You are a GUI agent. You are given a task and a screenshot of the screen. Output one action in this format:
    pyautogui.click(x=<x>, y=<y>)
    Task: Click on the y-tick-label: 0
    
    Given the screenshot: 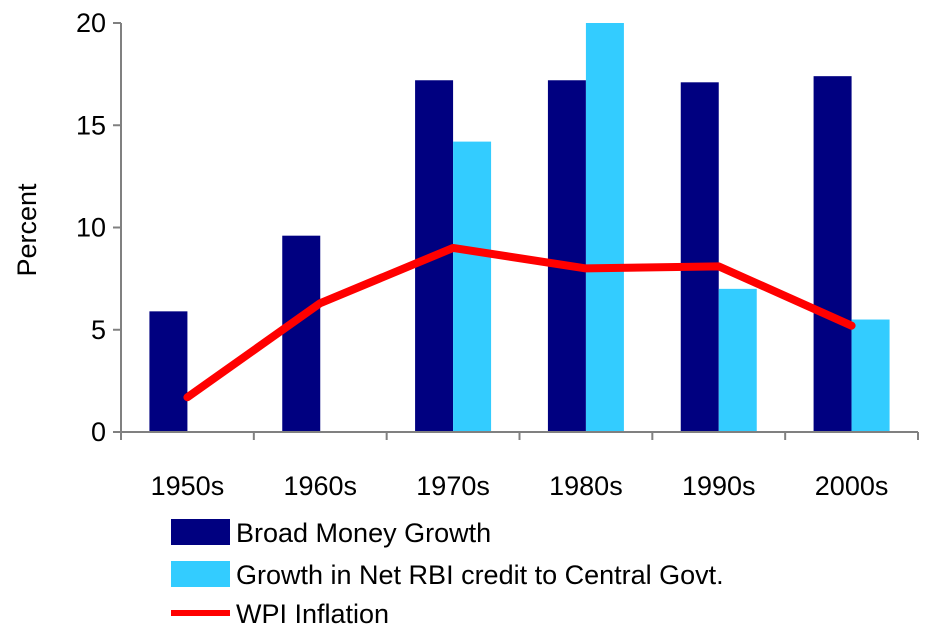 What is the action you would take?
    pyautogui.click(x=98, y=432)
    